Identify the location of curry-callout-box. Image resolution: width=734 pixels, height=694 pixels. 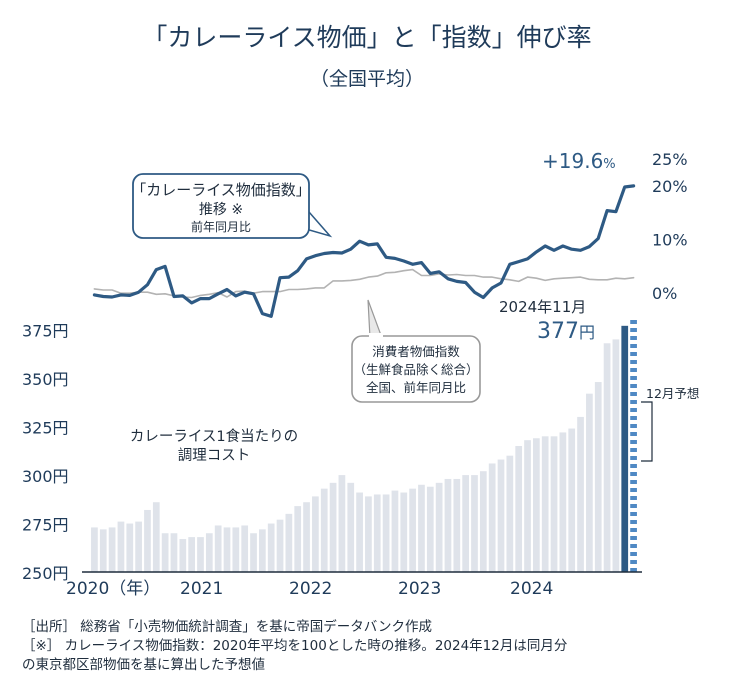
(221, 206).